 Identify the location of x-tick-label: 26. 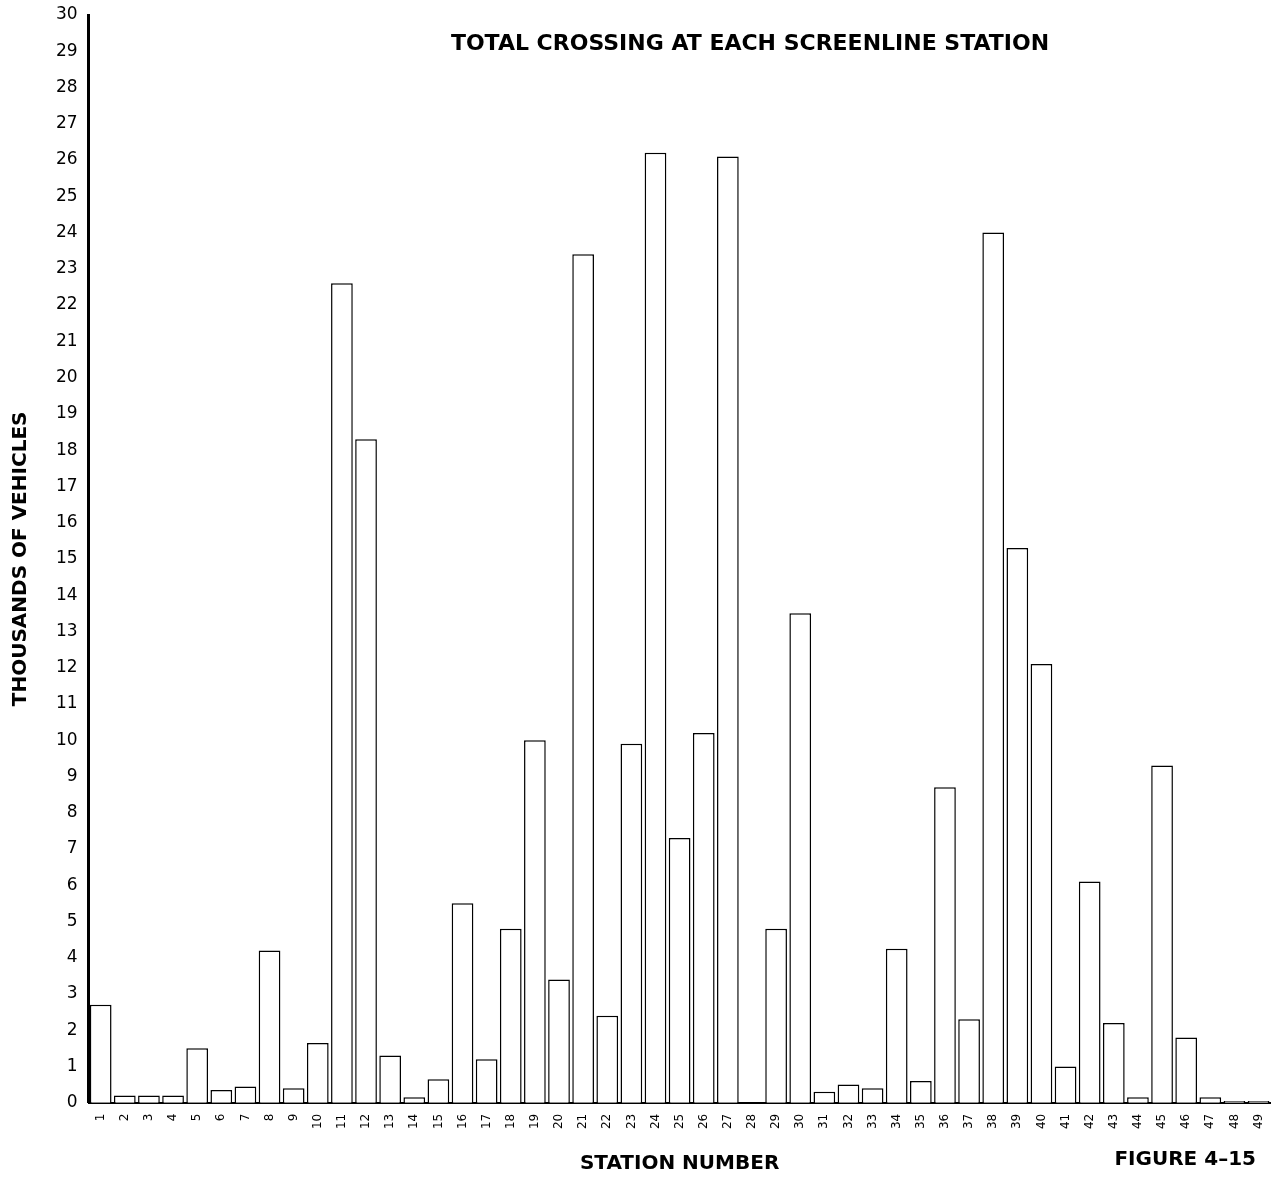
(702, 1121).